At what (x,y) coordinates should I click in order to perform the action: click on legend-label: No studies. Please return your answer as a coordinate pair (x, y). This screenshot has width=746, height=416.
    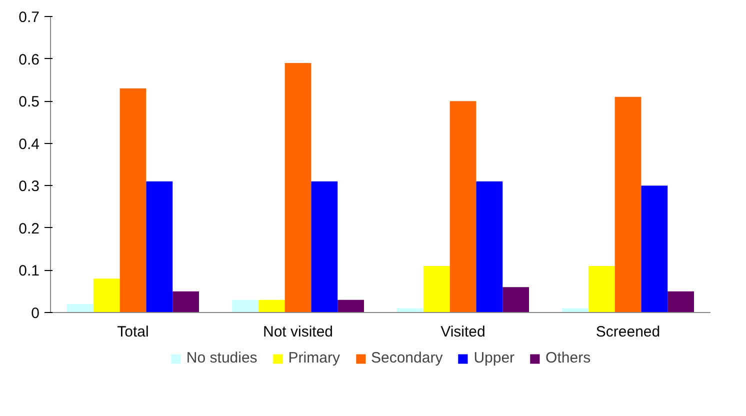
    Looking at the image, I should click on (222, 358).